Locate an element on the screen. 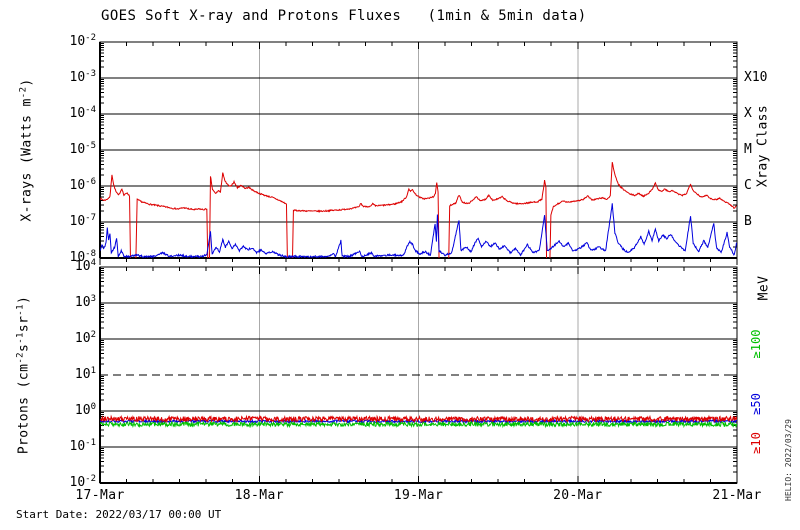  protons-y-tick-label: 10⁴ is located at coordinates (85, 266).